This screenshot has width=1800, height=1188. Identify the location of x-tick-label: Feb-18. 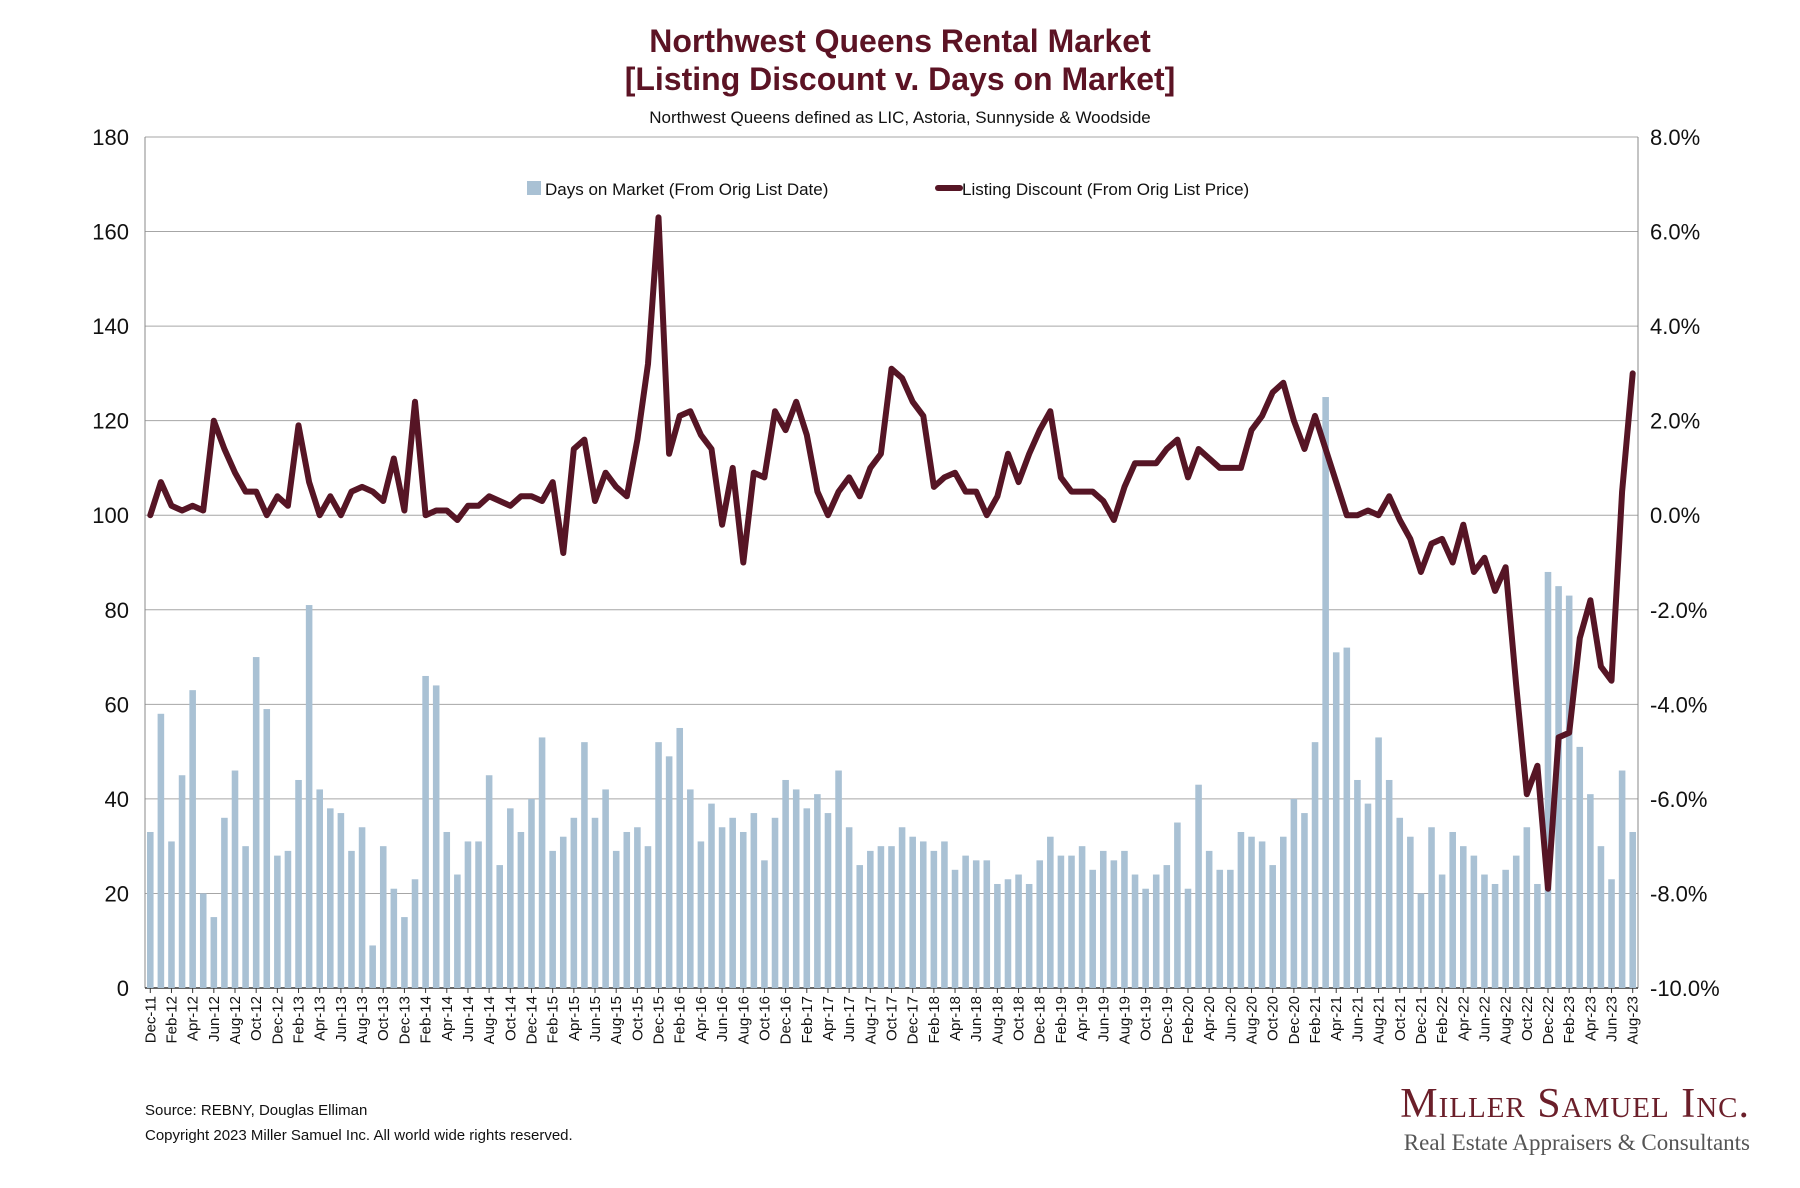
(934, 1020).